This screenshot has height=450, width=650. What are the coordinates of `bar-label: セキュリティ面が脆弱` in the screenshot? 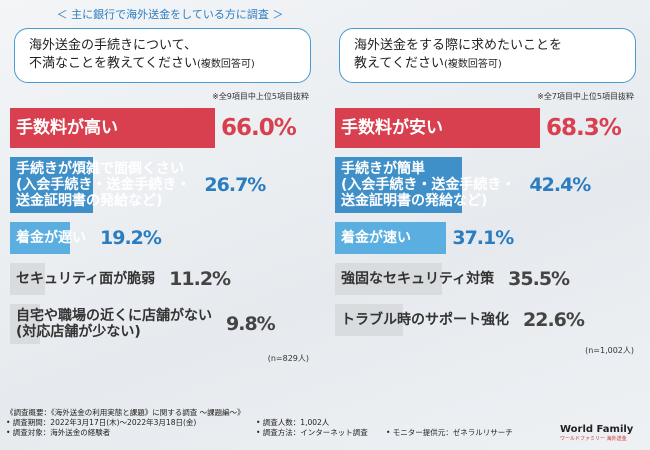 It's located at (86, 279).